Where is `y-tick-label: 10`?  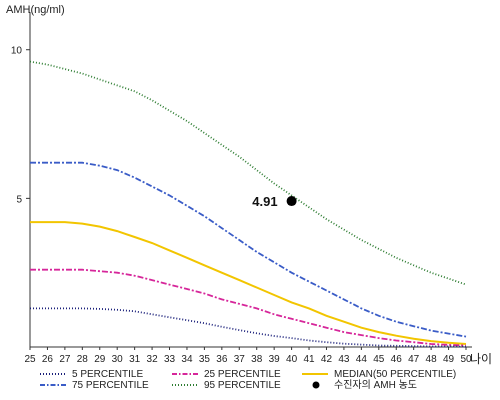 y-tick-label: 10 is located at coordinates (17, 51).